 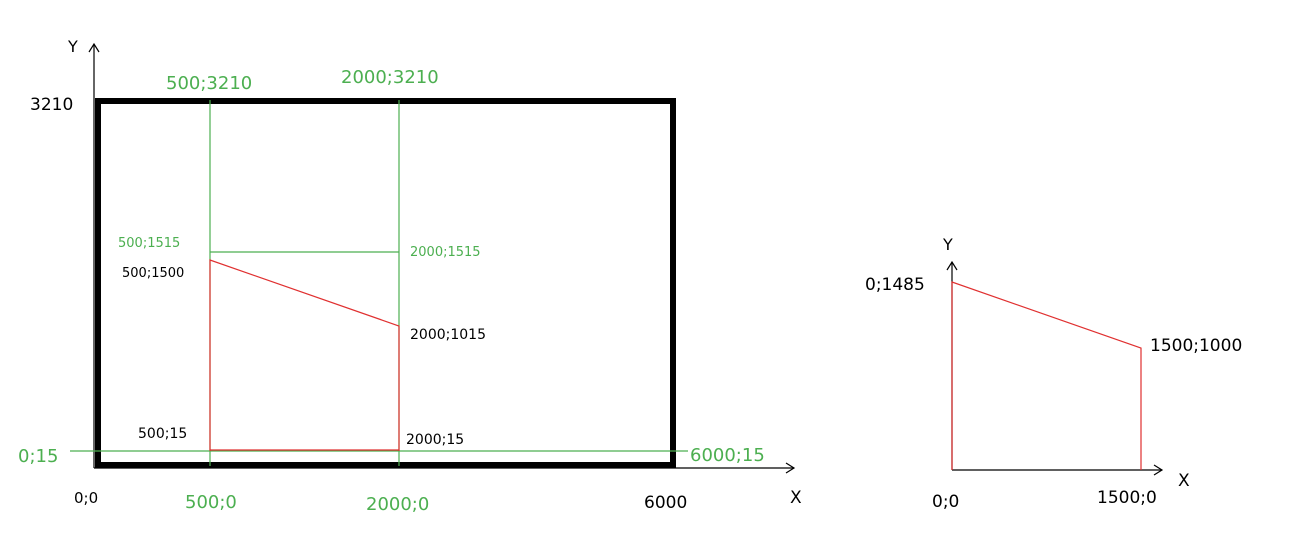 I want to click on label-500-1515: 500;1515, so click(x=149, y=243).